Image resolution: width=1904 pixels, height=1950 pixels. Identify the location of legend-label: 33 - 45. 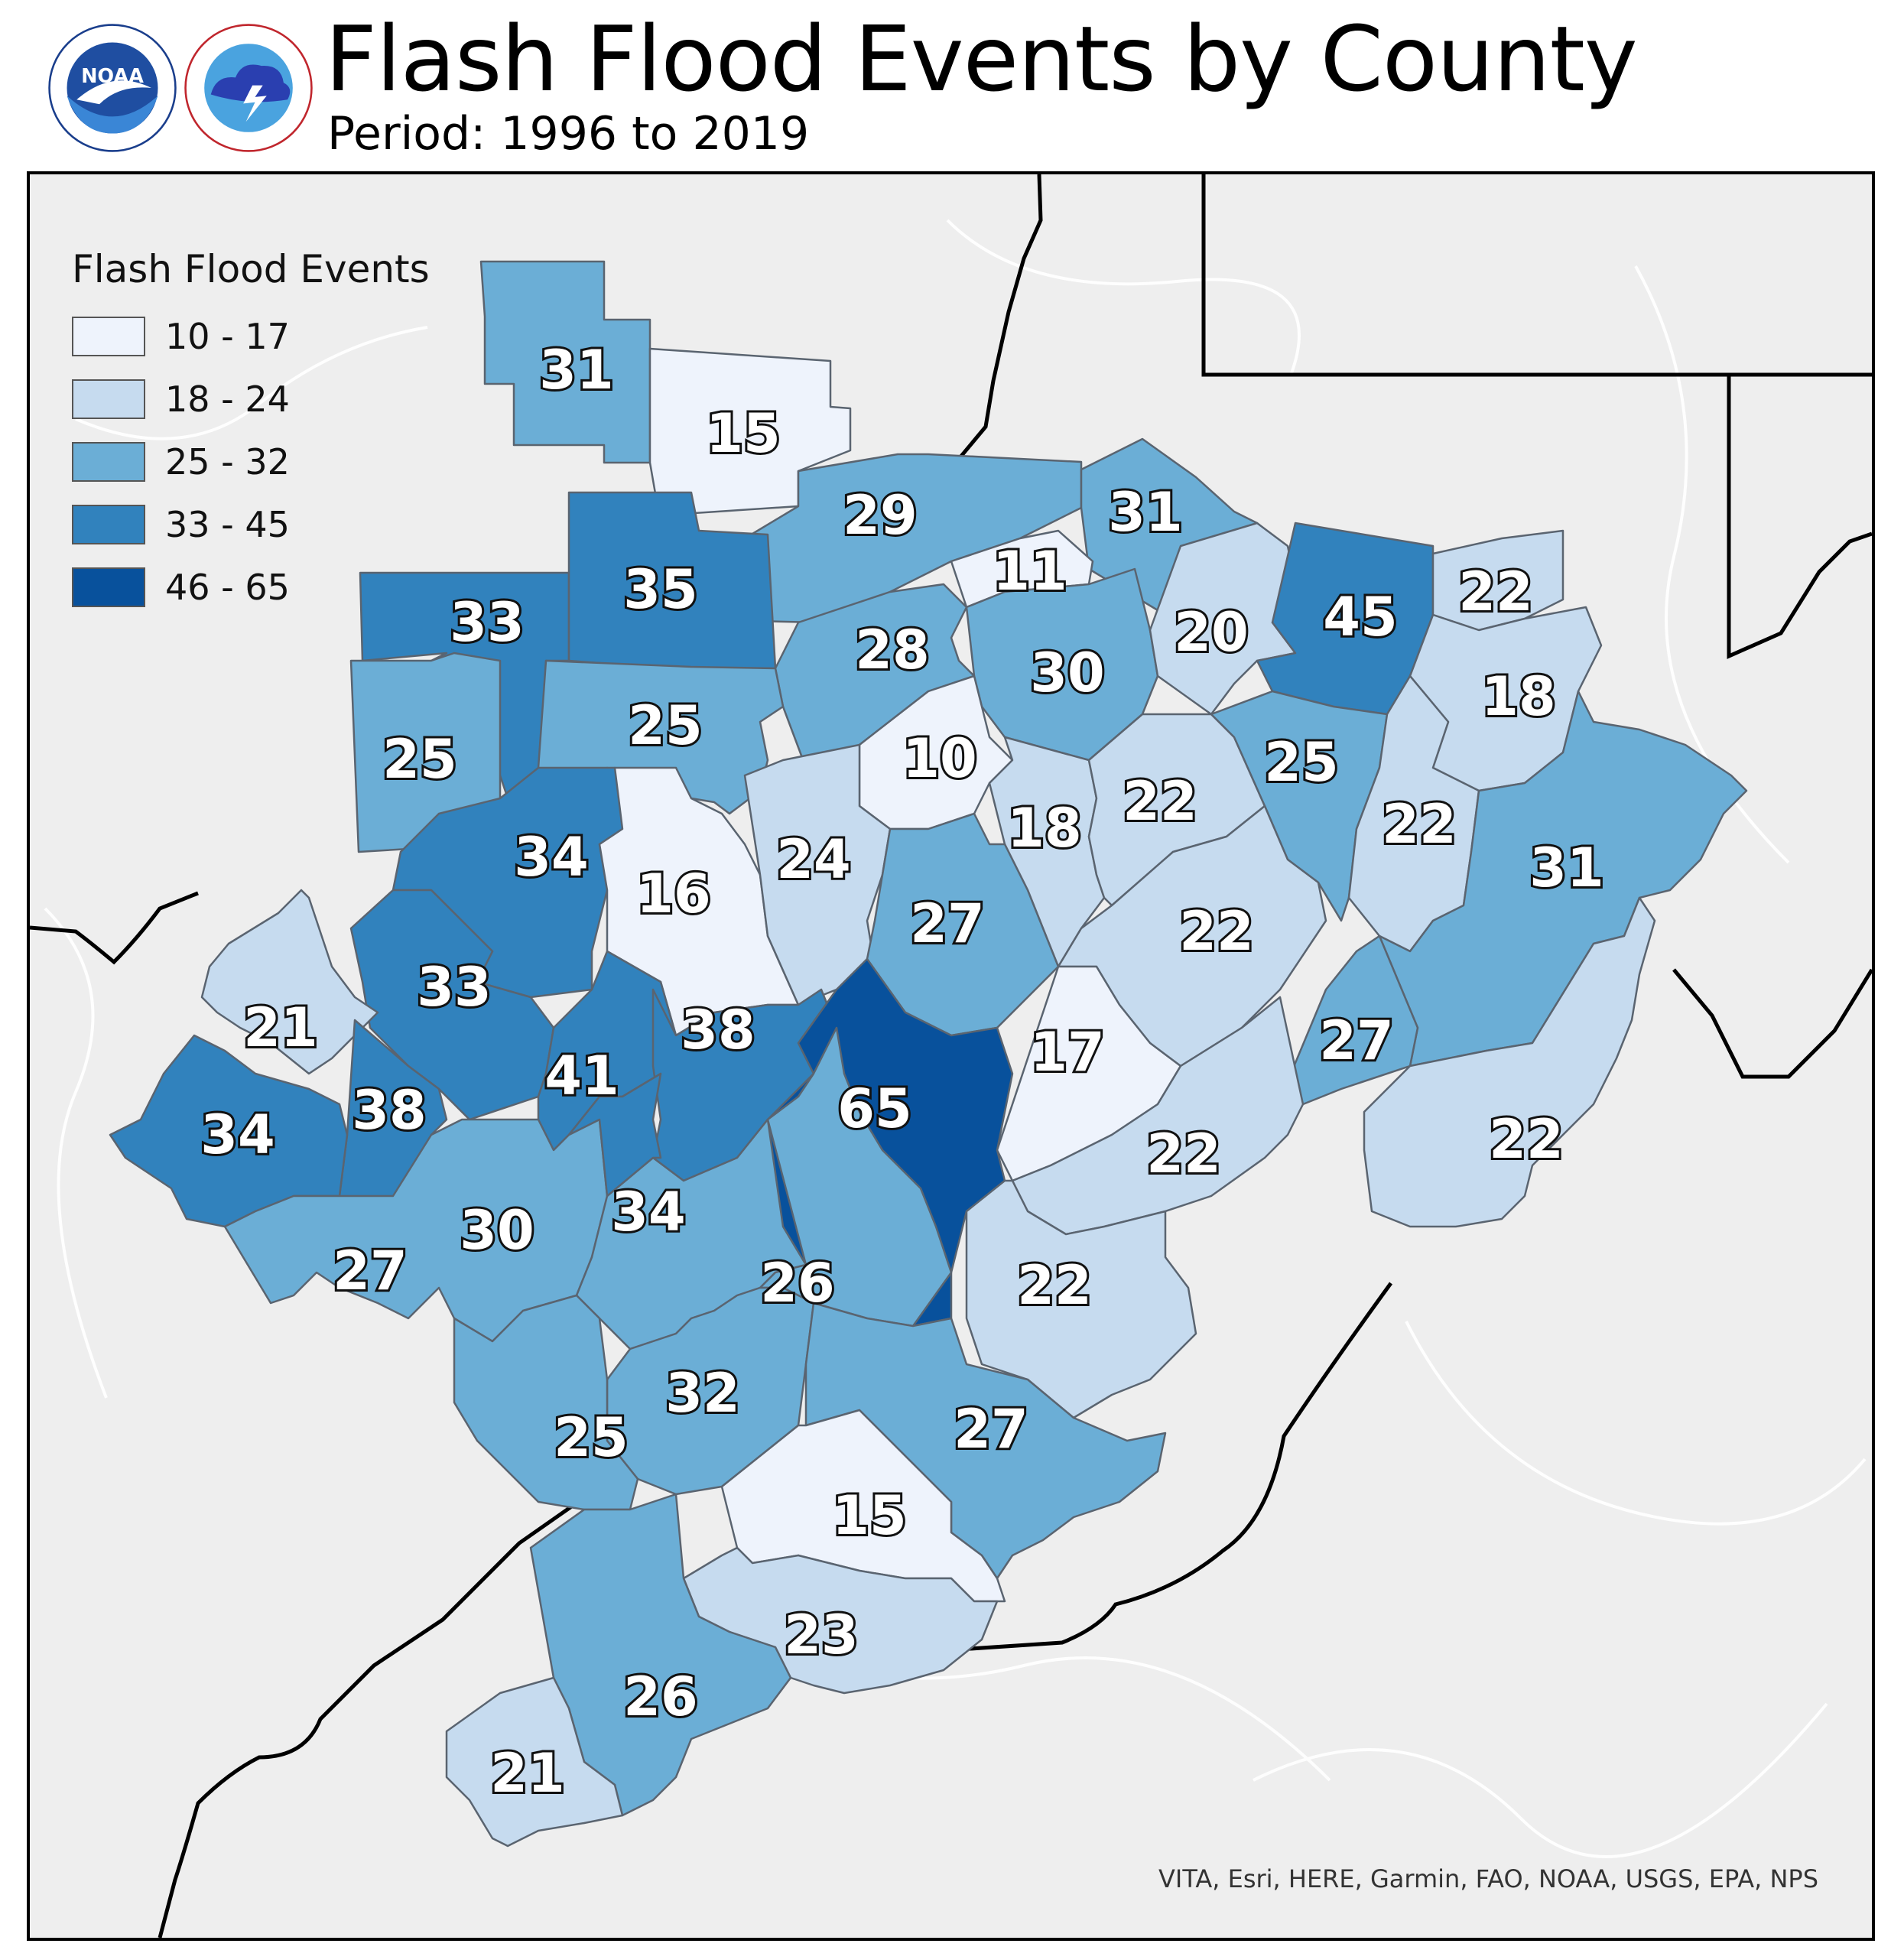
(227, 524).